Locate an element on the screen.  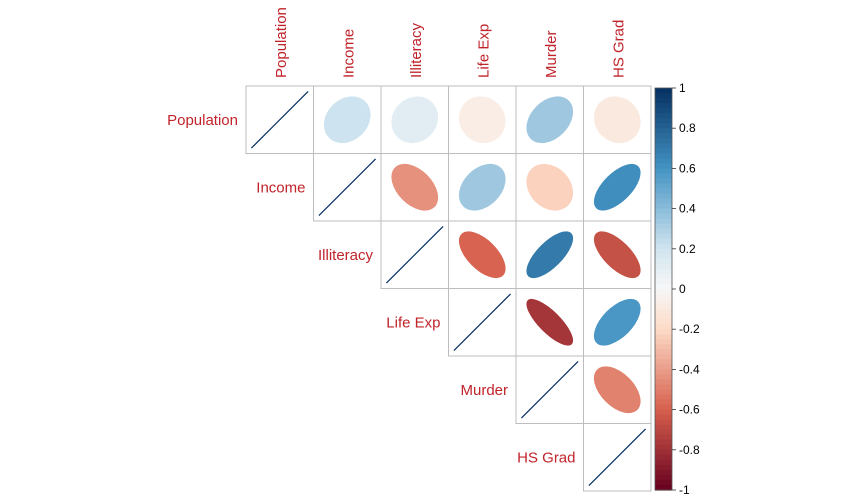
colorbar-tick-label: -0.4 is located at coordinates (689, 369).